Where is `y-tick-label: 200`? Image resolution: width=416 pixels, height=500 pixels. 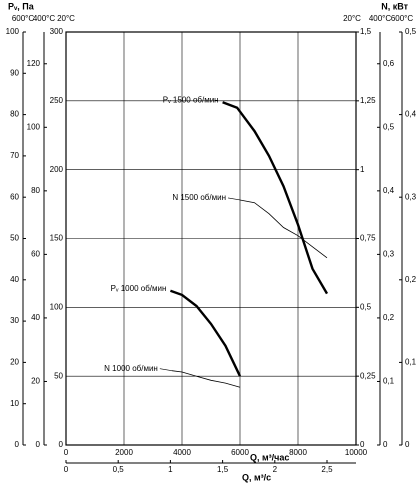 y-tick-label: 200 is located at coordinates (57, 169).